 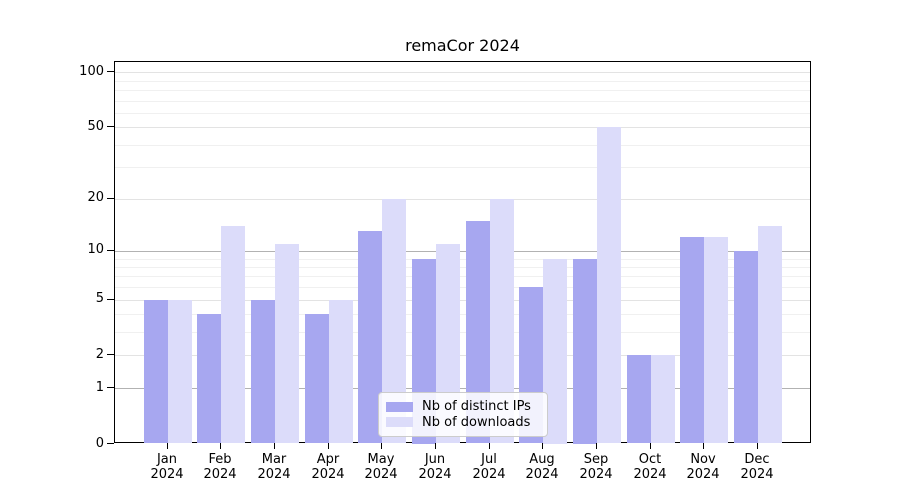 I want to click on x-tick-label-jun: Jun 2024, so click(x=435, y=467).